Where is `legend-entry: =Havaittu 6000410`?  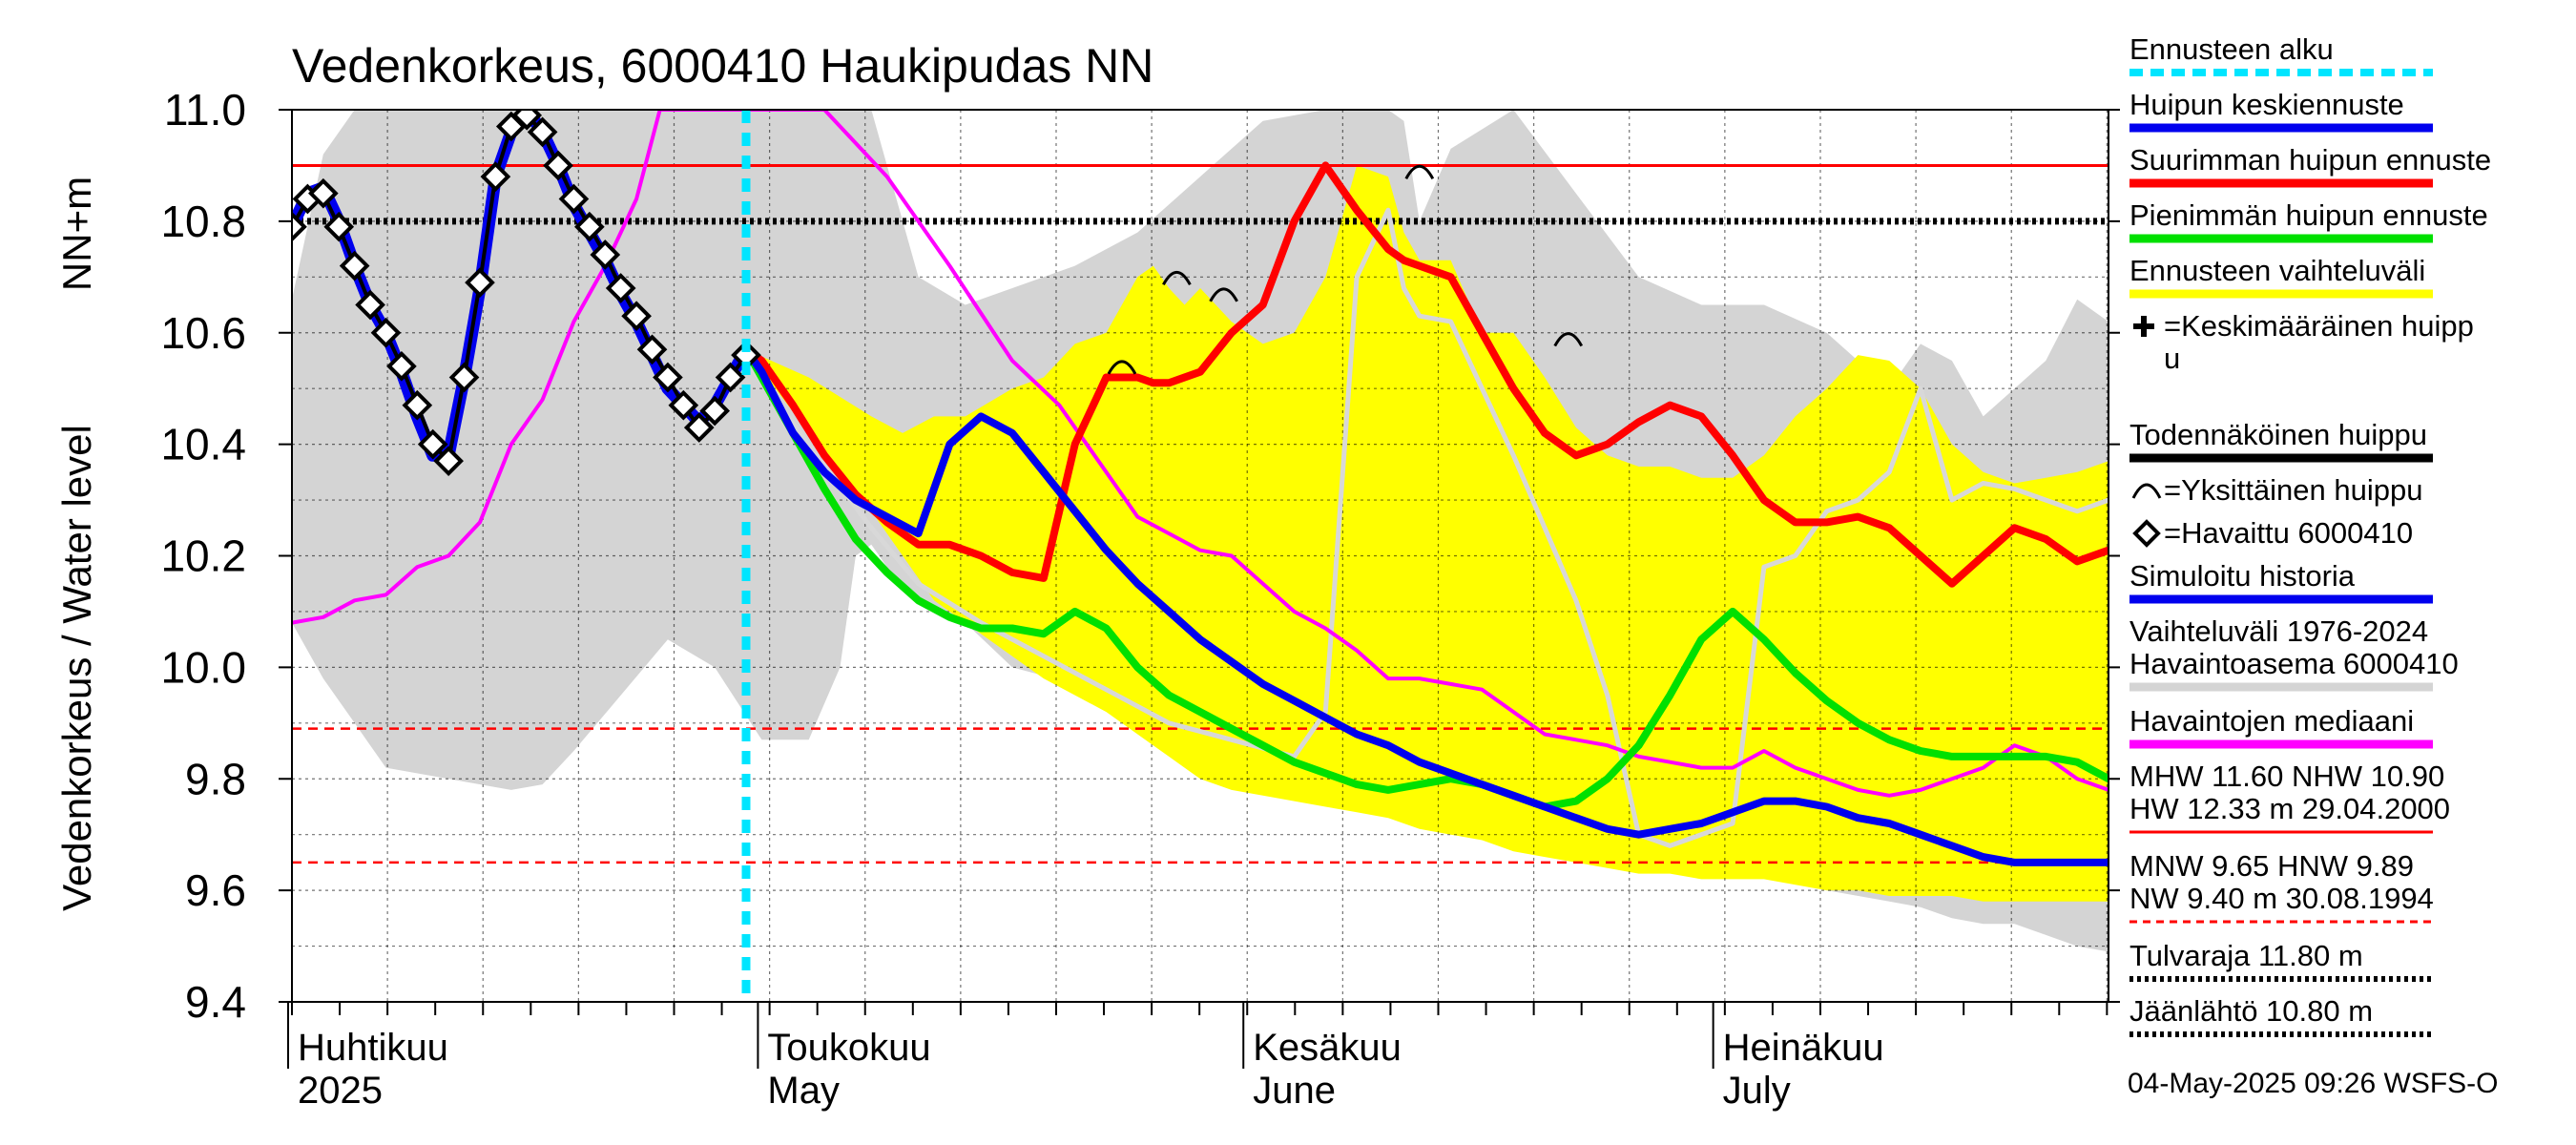
legend-entry: =Havaittu 6000410 is located at coordinates (2272, 533).